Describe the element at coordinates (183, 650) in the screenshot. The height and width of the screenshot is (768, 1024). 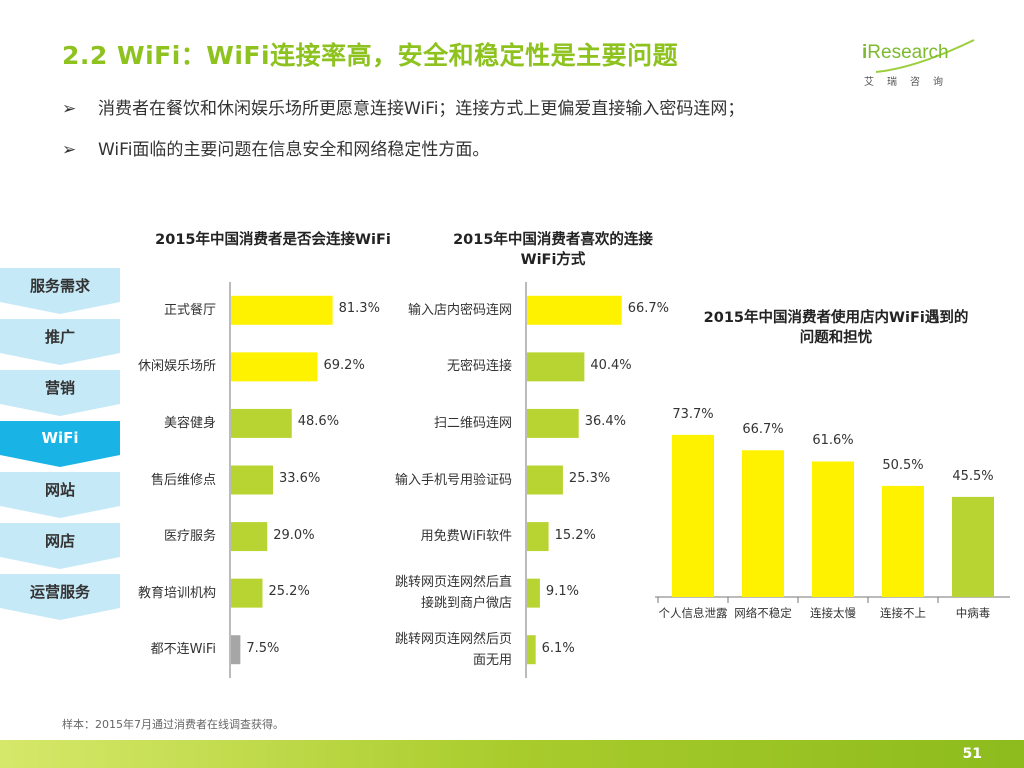
I see `category-label: 都不连WiFi` at that location.